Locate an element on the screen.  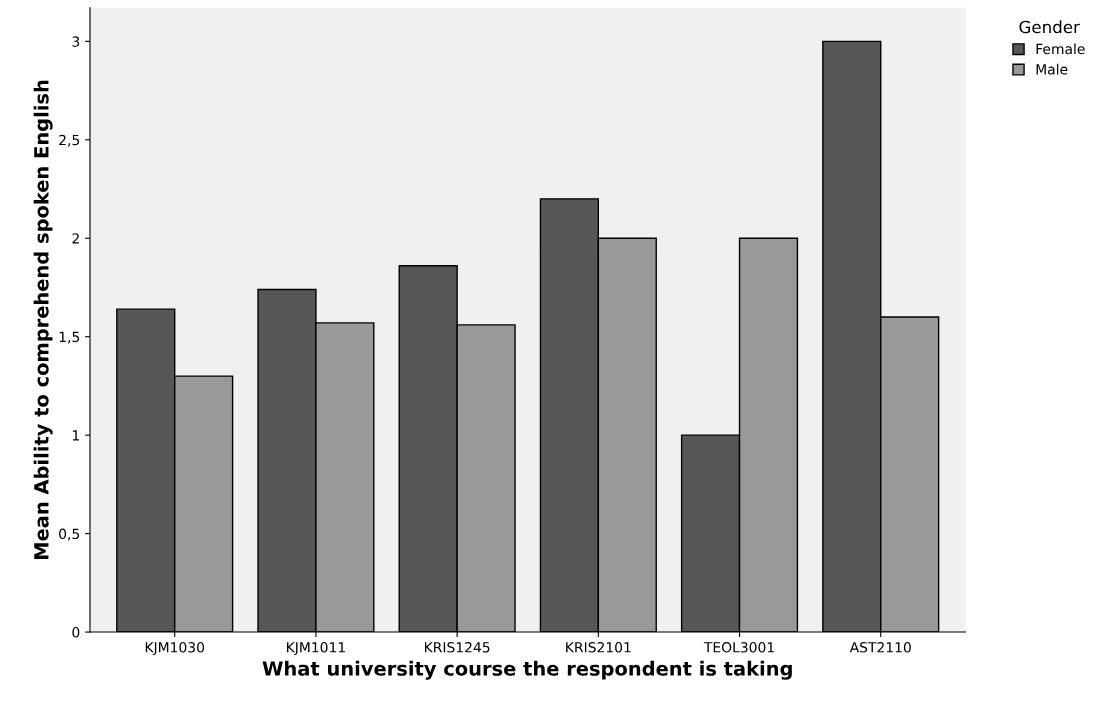
y-tick-label: 1 is located at coordinates (75, 435).